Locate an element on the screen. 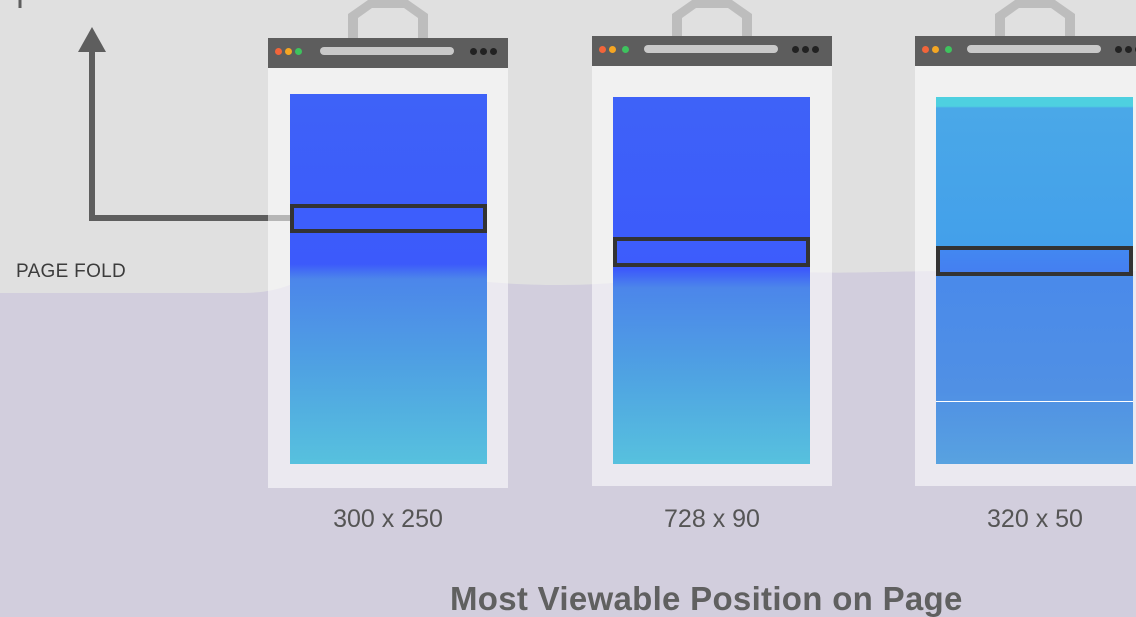 This screenshot has height=617, width=1136. divider-line is located at coordinates (1034, 401).